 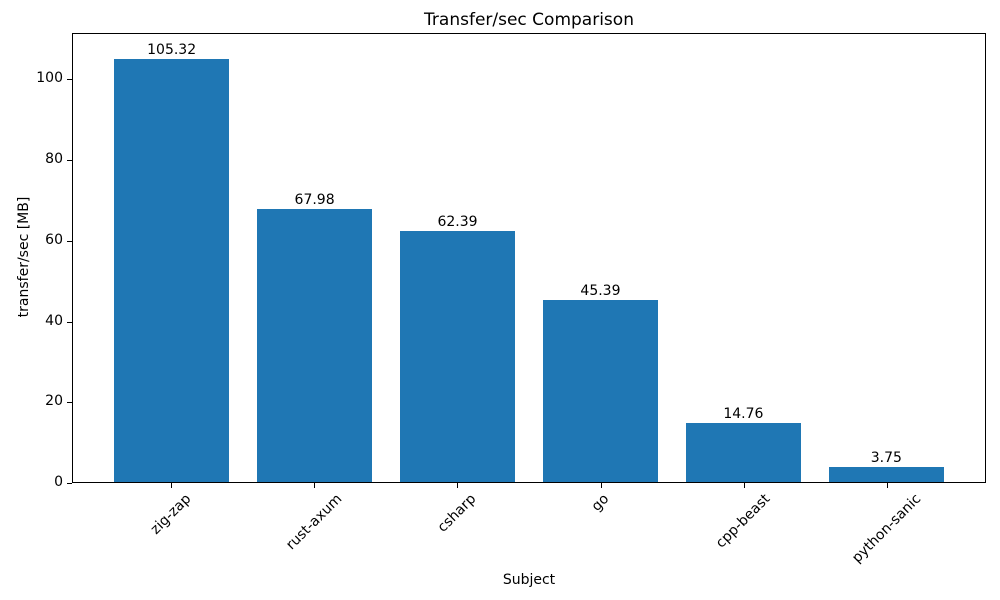 What do you see at coordinates (457, 222) in the screenshot?
I see `bar-value-label: 62.39` at bounding box center [457, 222].